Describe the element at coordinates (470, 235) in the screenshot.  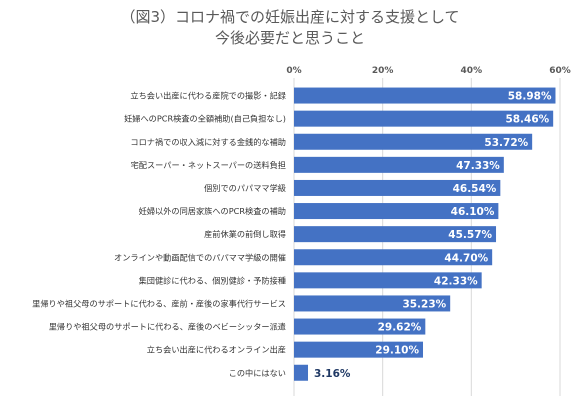
I see `data-label: 45.57%` at that location.